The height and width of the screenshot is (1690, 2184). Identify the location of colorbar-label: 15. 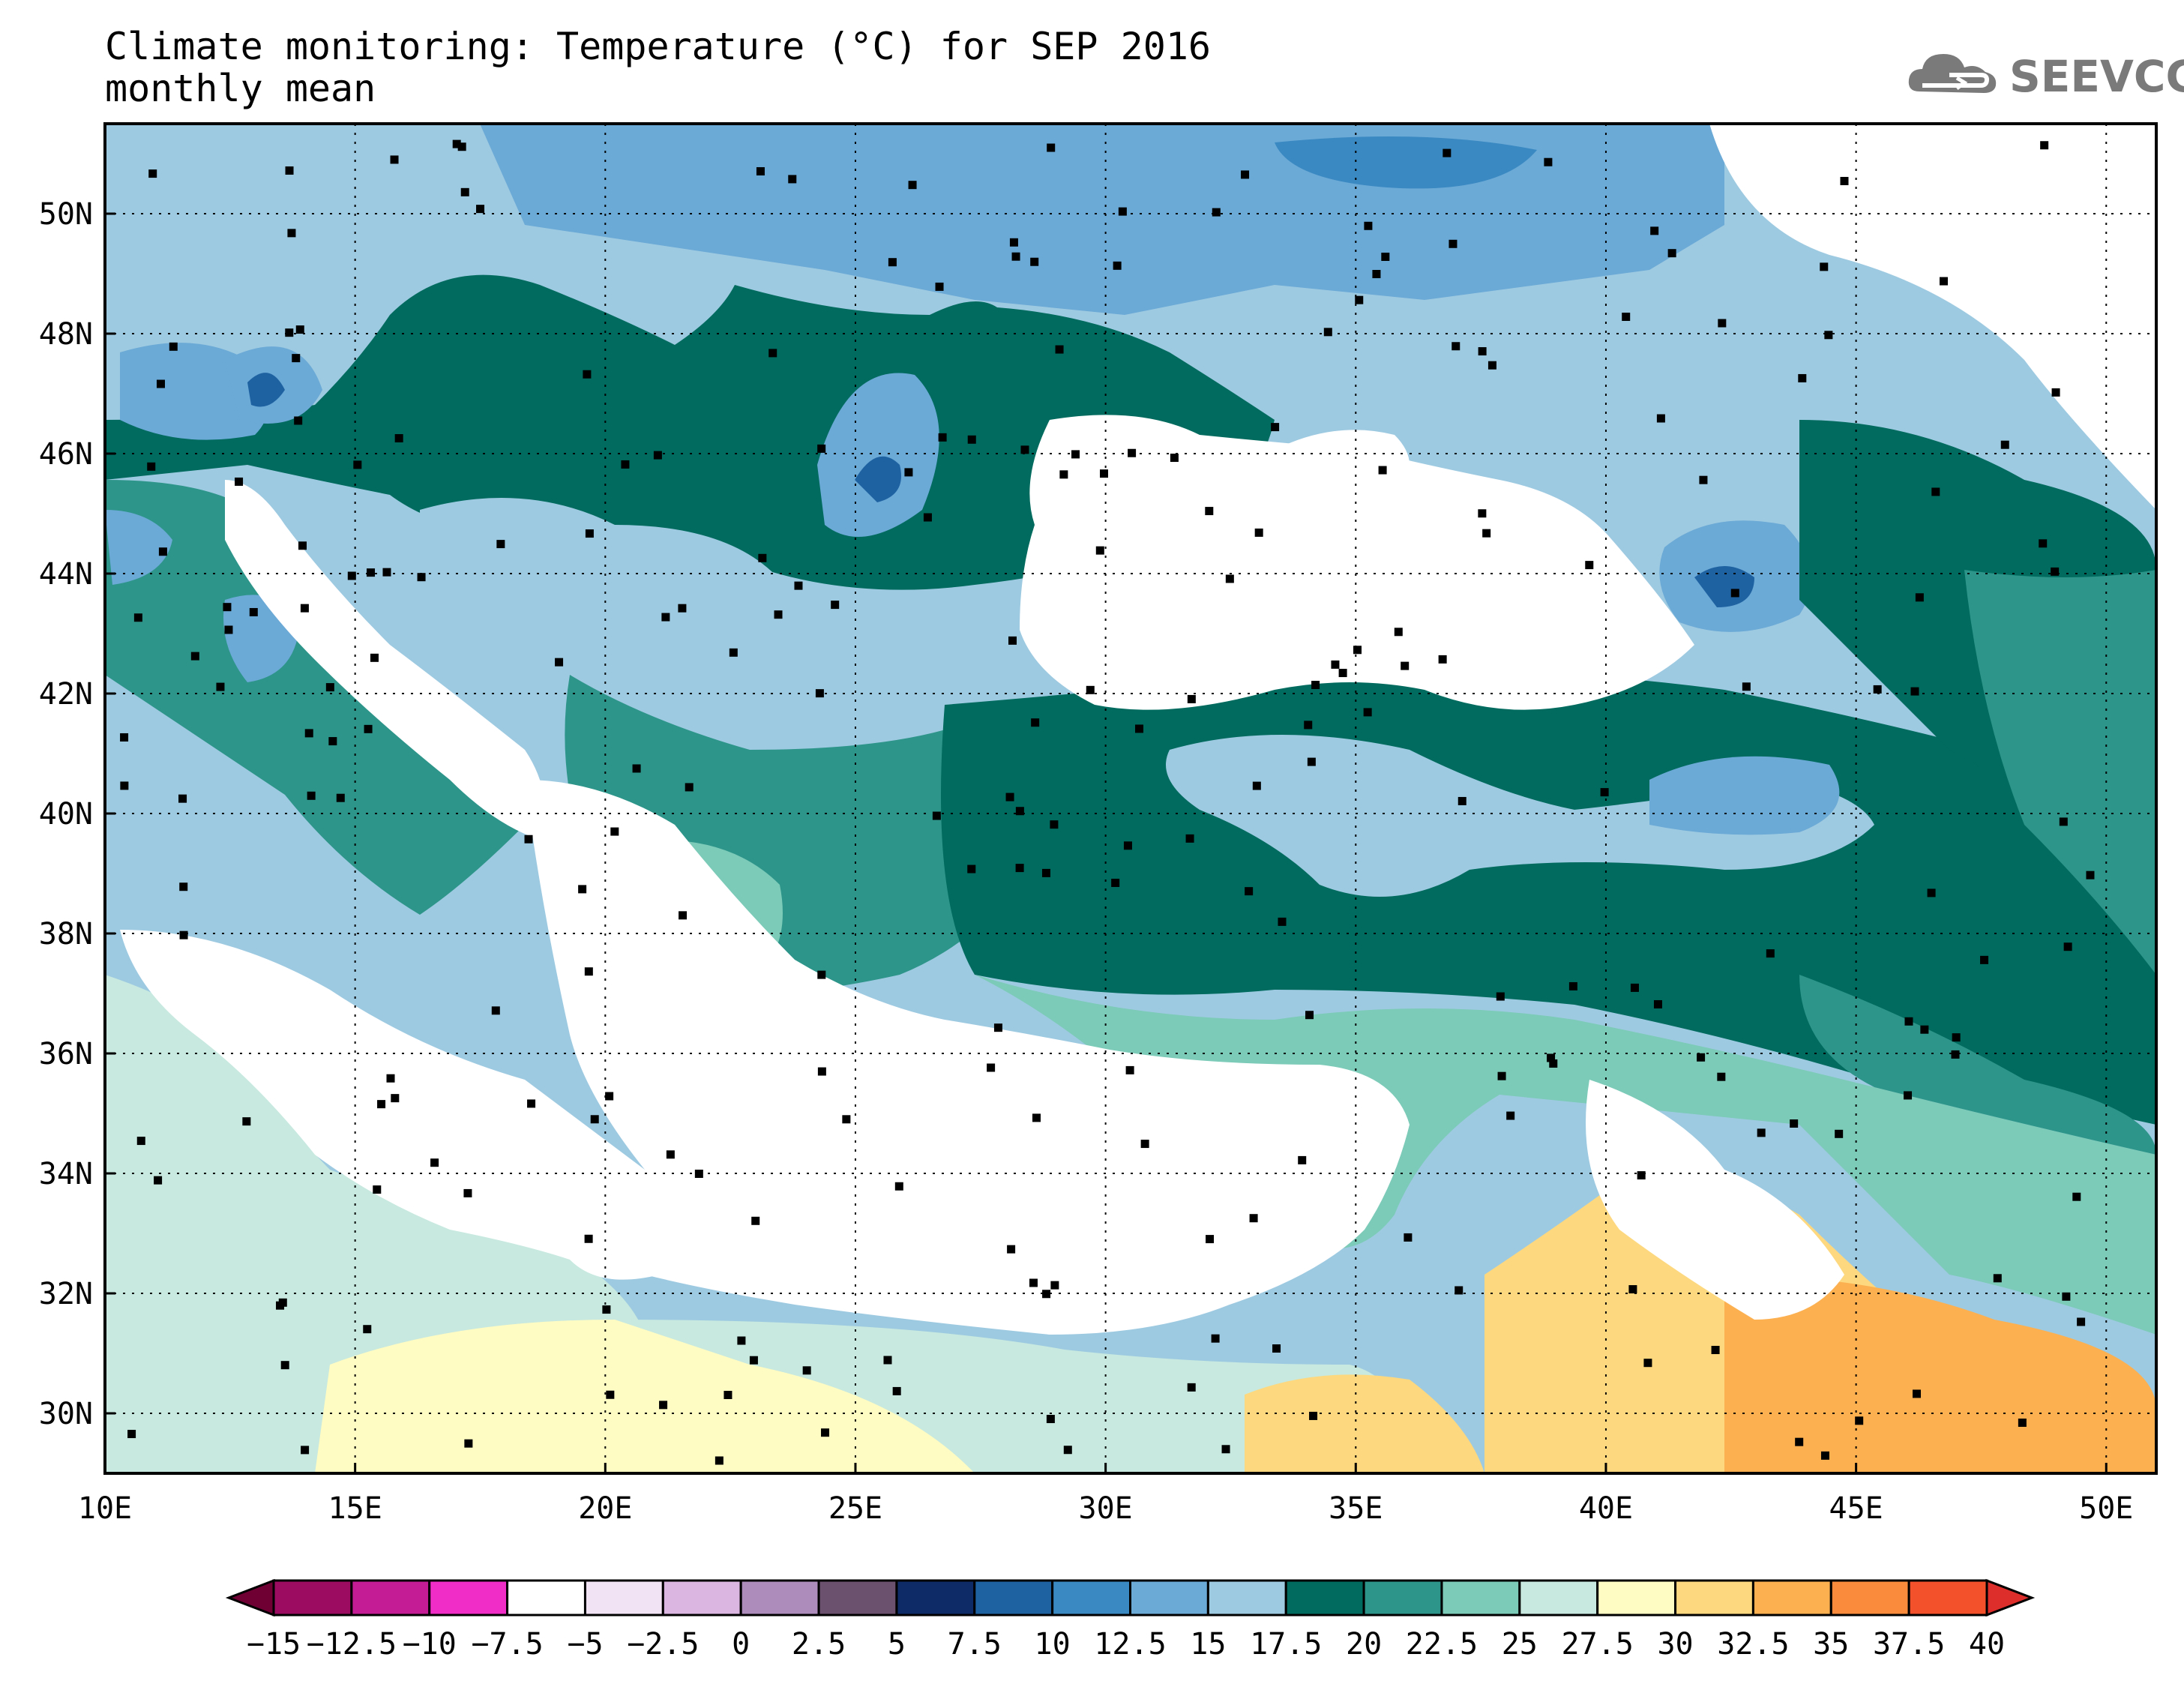
(1208, 1644).